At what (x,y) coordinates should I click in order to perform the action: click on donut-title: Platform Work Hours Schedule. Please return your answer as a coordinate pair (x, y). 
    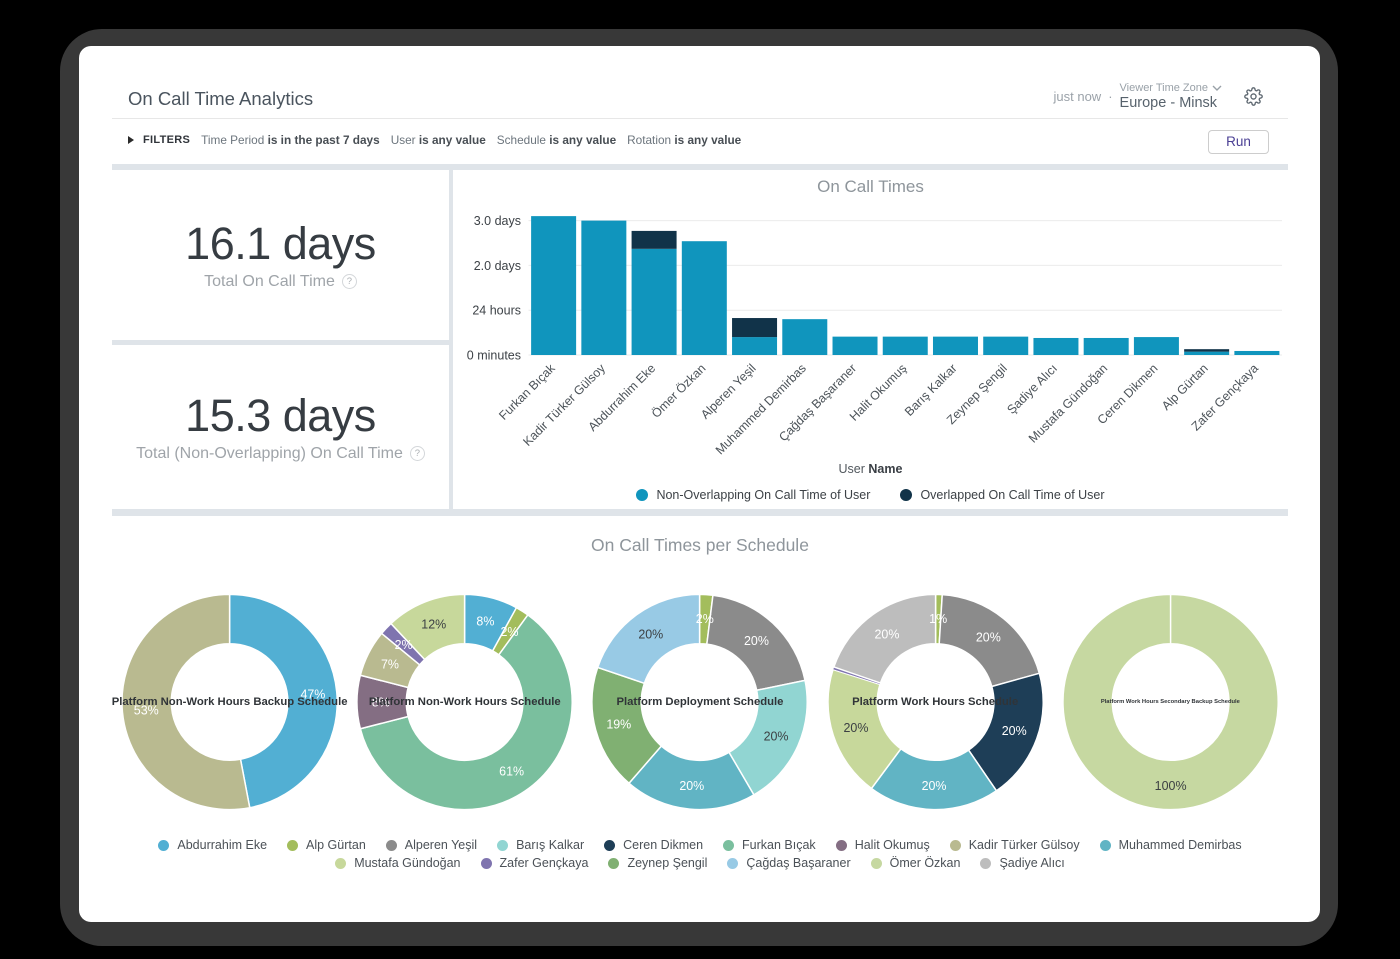
    Looking at the image, I should click on (935, 702).